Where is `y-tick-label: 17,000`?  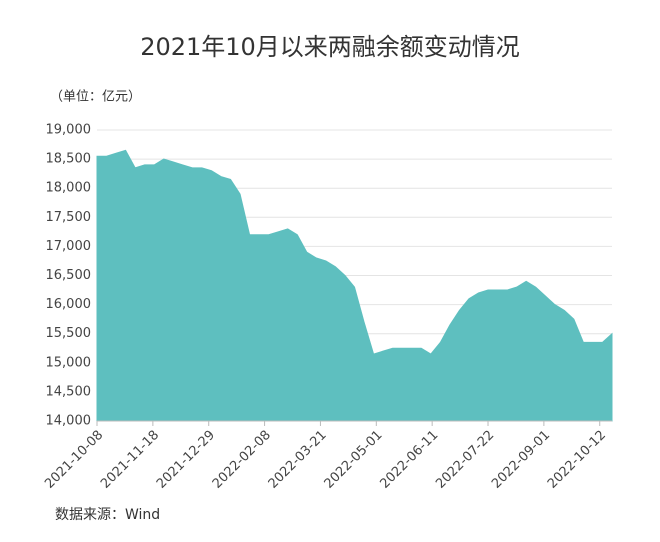 y-tick-label: 17,000 is located at coordinates (69, 246).